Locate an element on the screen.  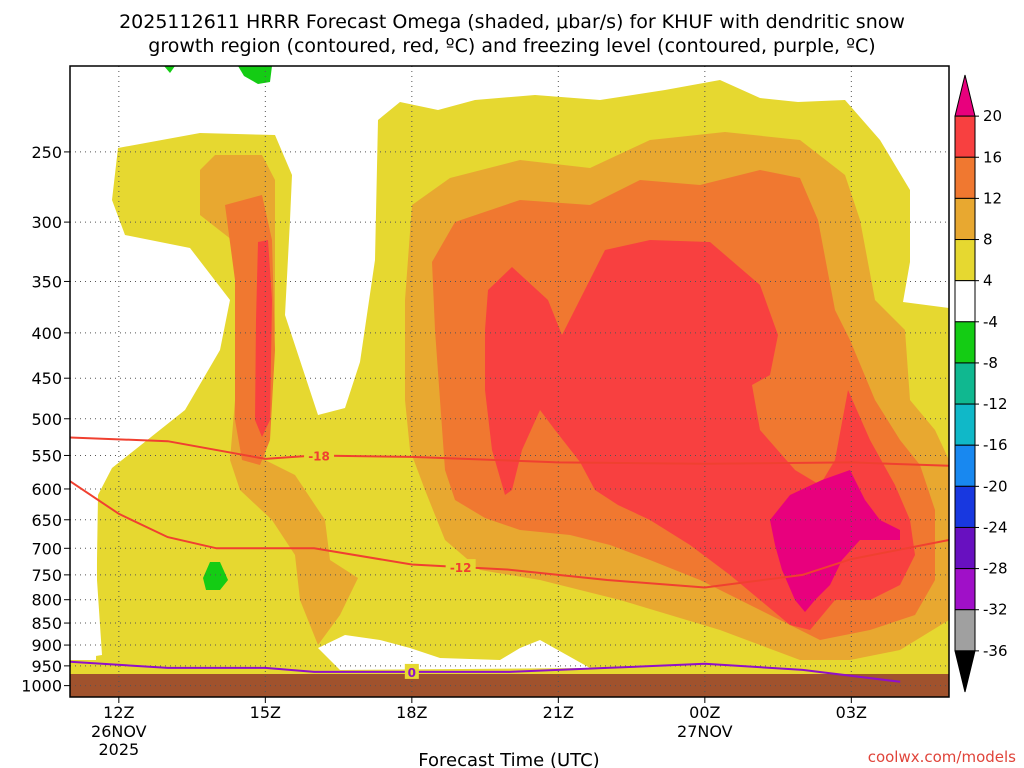
y-tick-label: 400 is located at coordinates (46, 333).